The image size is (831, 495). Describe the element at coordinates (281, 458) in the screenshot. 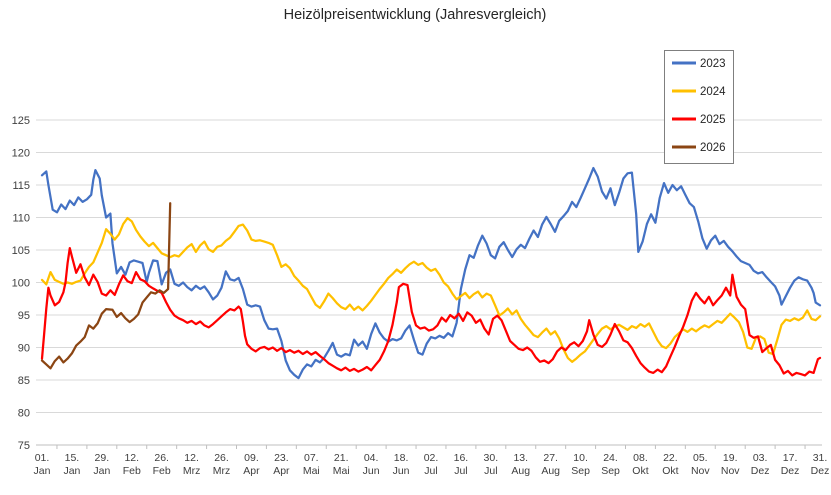

I see `x-tick-label-day: 23.` at that location.